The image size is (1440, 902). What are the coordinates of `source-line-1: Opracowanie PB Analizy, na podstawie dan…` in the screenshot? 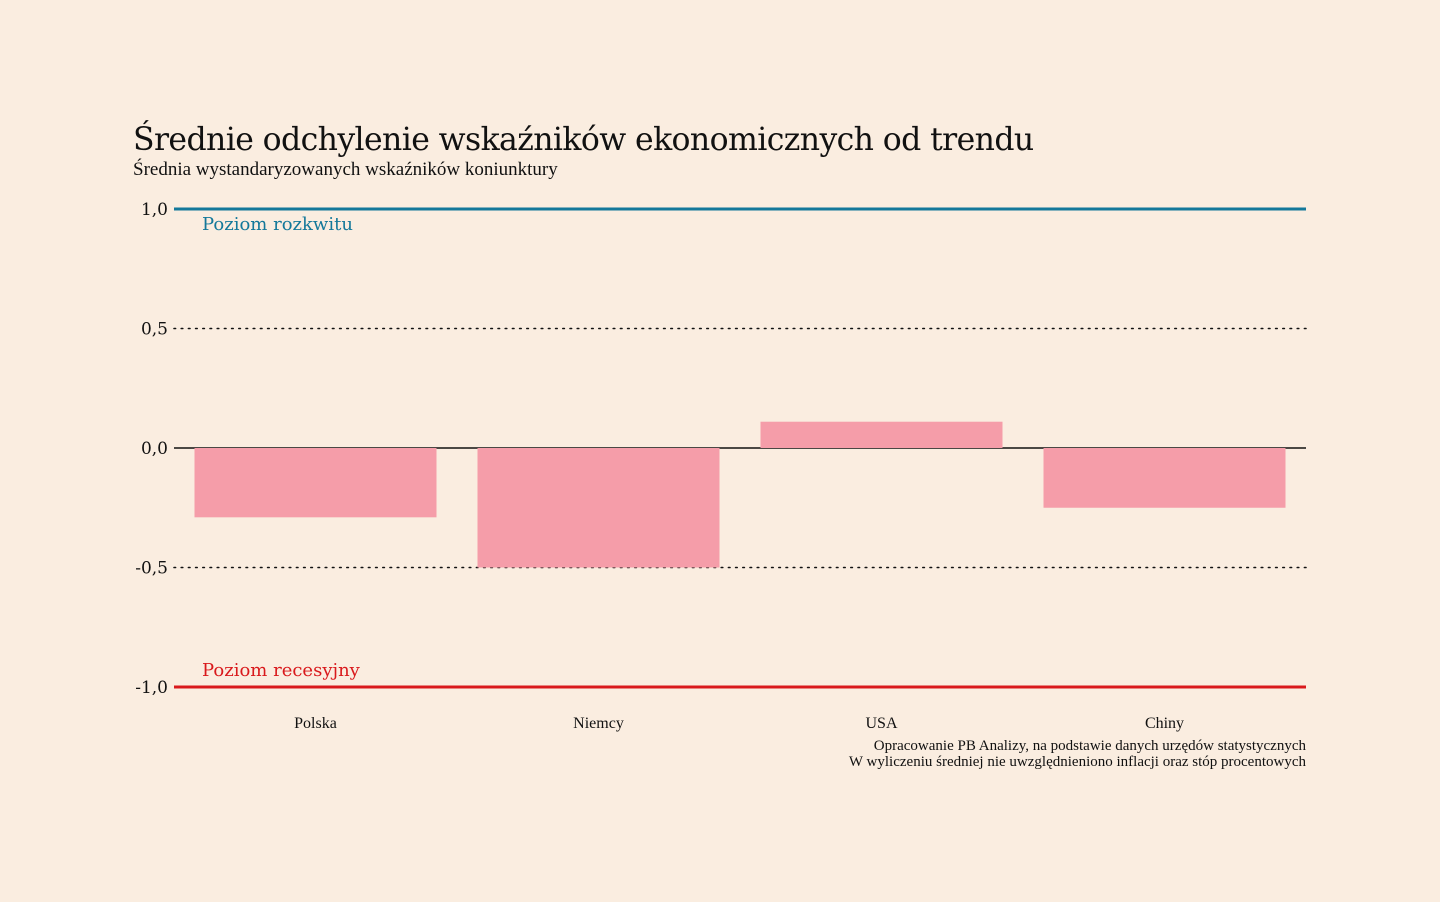 It's located at (1090, 746).